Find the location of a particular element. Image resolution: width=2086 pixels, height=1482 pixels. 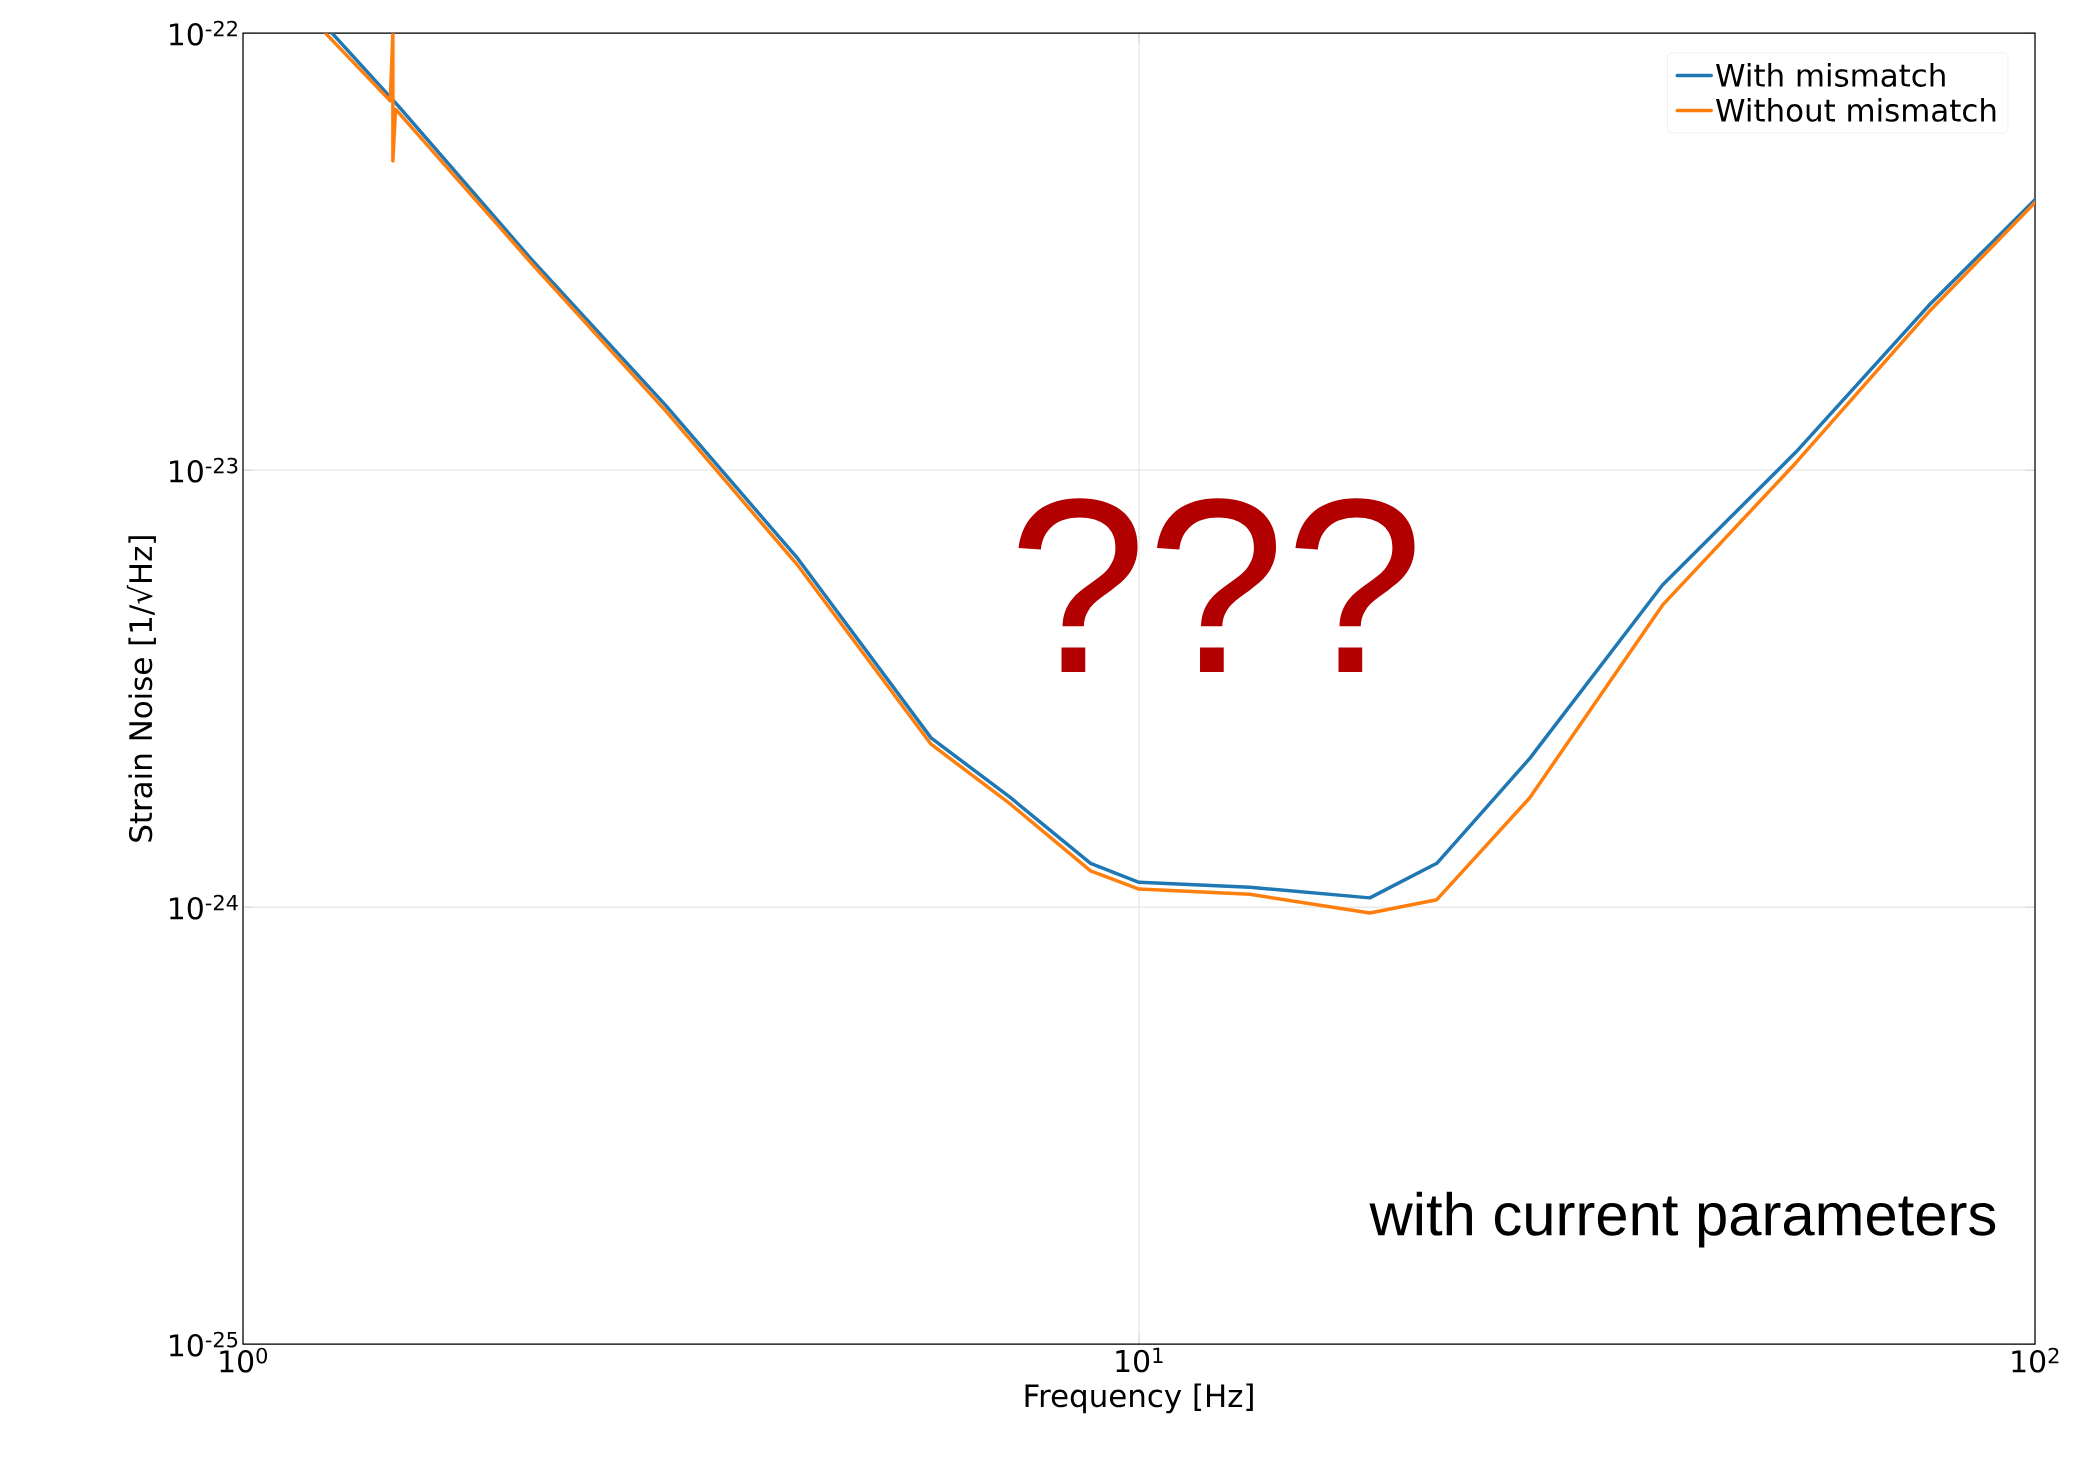

legend-label: Without mismatch is located at coordinates (1856, 109).